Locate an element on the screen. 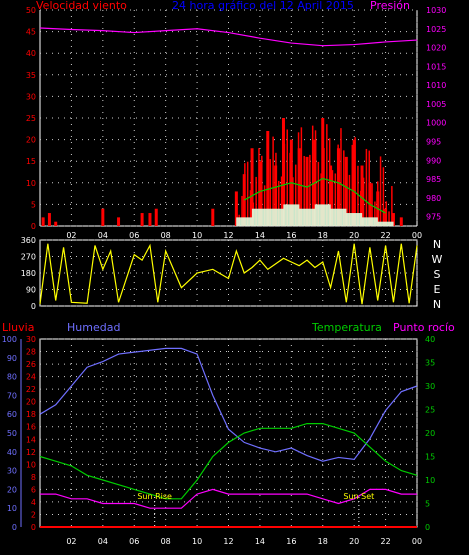  humidity-tick: 20 is located at coordinates (12, 489).